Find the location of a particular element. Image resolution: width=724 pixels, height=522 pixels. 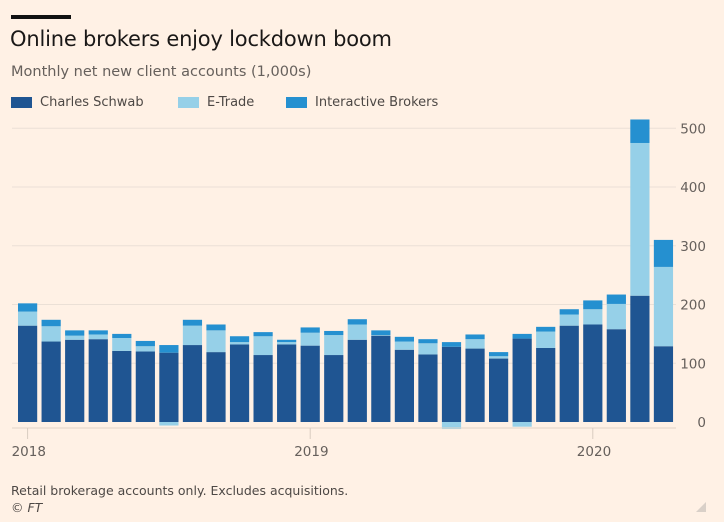

y-tick-label: 100 is located at coordinates (693, 364).